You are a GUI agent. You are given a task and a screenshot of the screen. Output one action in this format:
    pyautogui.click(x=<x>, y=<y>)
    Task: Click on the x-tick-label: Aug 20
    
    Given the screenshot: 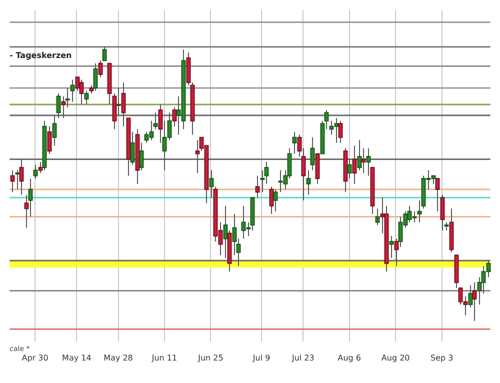 What is the action you would take?
    pyautogui.click(x=395, y=357)
    